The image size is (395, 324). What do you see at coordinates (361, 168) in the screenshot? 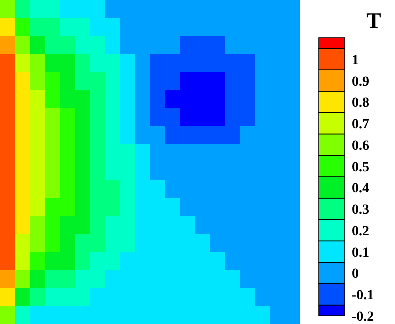
I see `color-bar-label: 0.5` at bounding box center [361, 168].